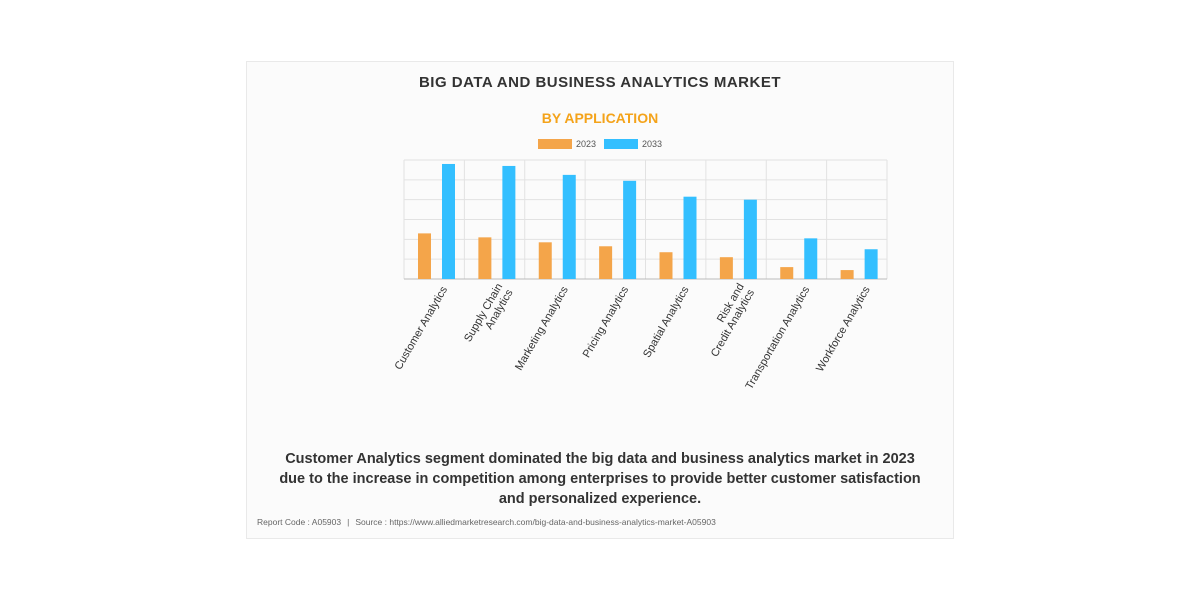 This screenshot has width=1200, height=600. I want to click on x-tick-label: Spatial Analytics, so click(666, 322).